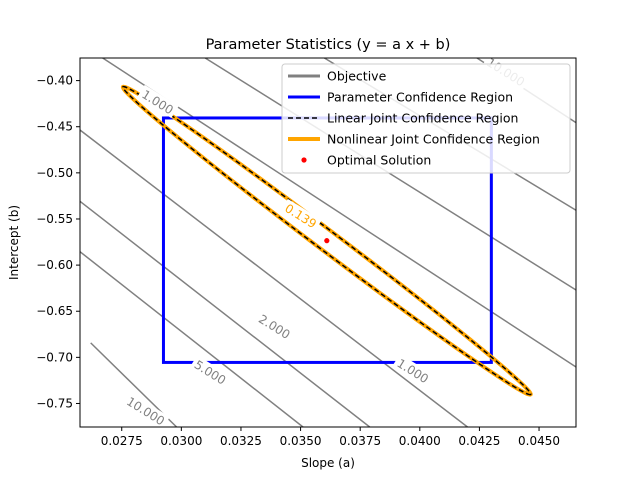 The image size is (640, 480). I want to click on contour-label-0-backing, so click(146, 410).